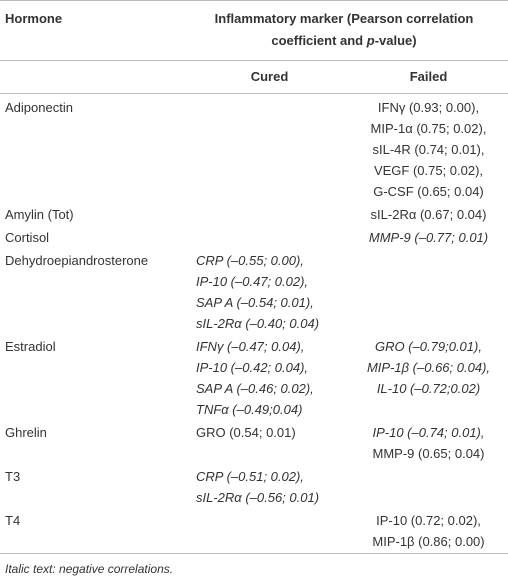 The height and width of the screenshot is (576, 508). I want to click on marker-line: IP-10 (–0.74; 0.01),, so click(428, 432).